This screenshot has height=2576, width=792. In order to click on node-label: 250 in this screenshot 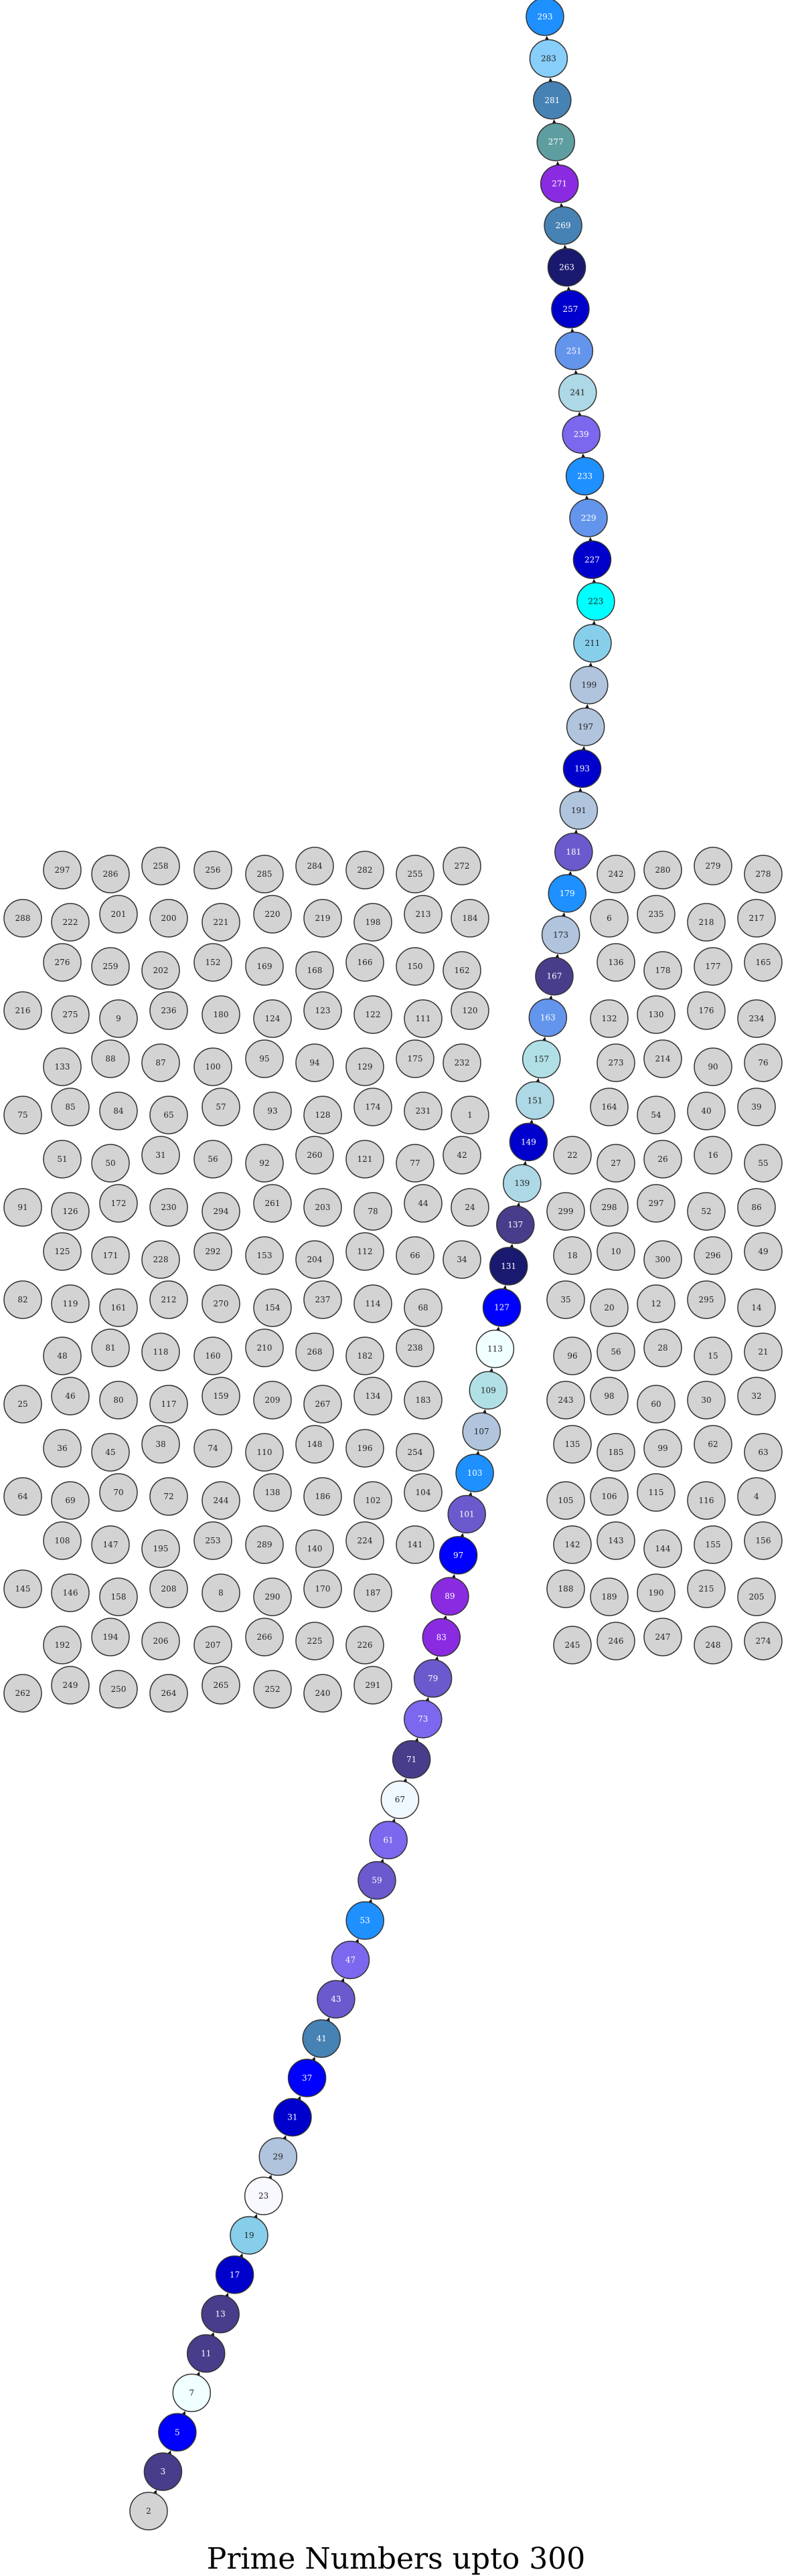, I will do `click(119, 1689)`.